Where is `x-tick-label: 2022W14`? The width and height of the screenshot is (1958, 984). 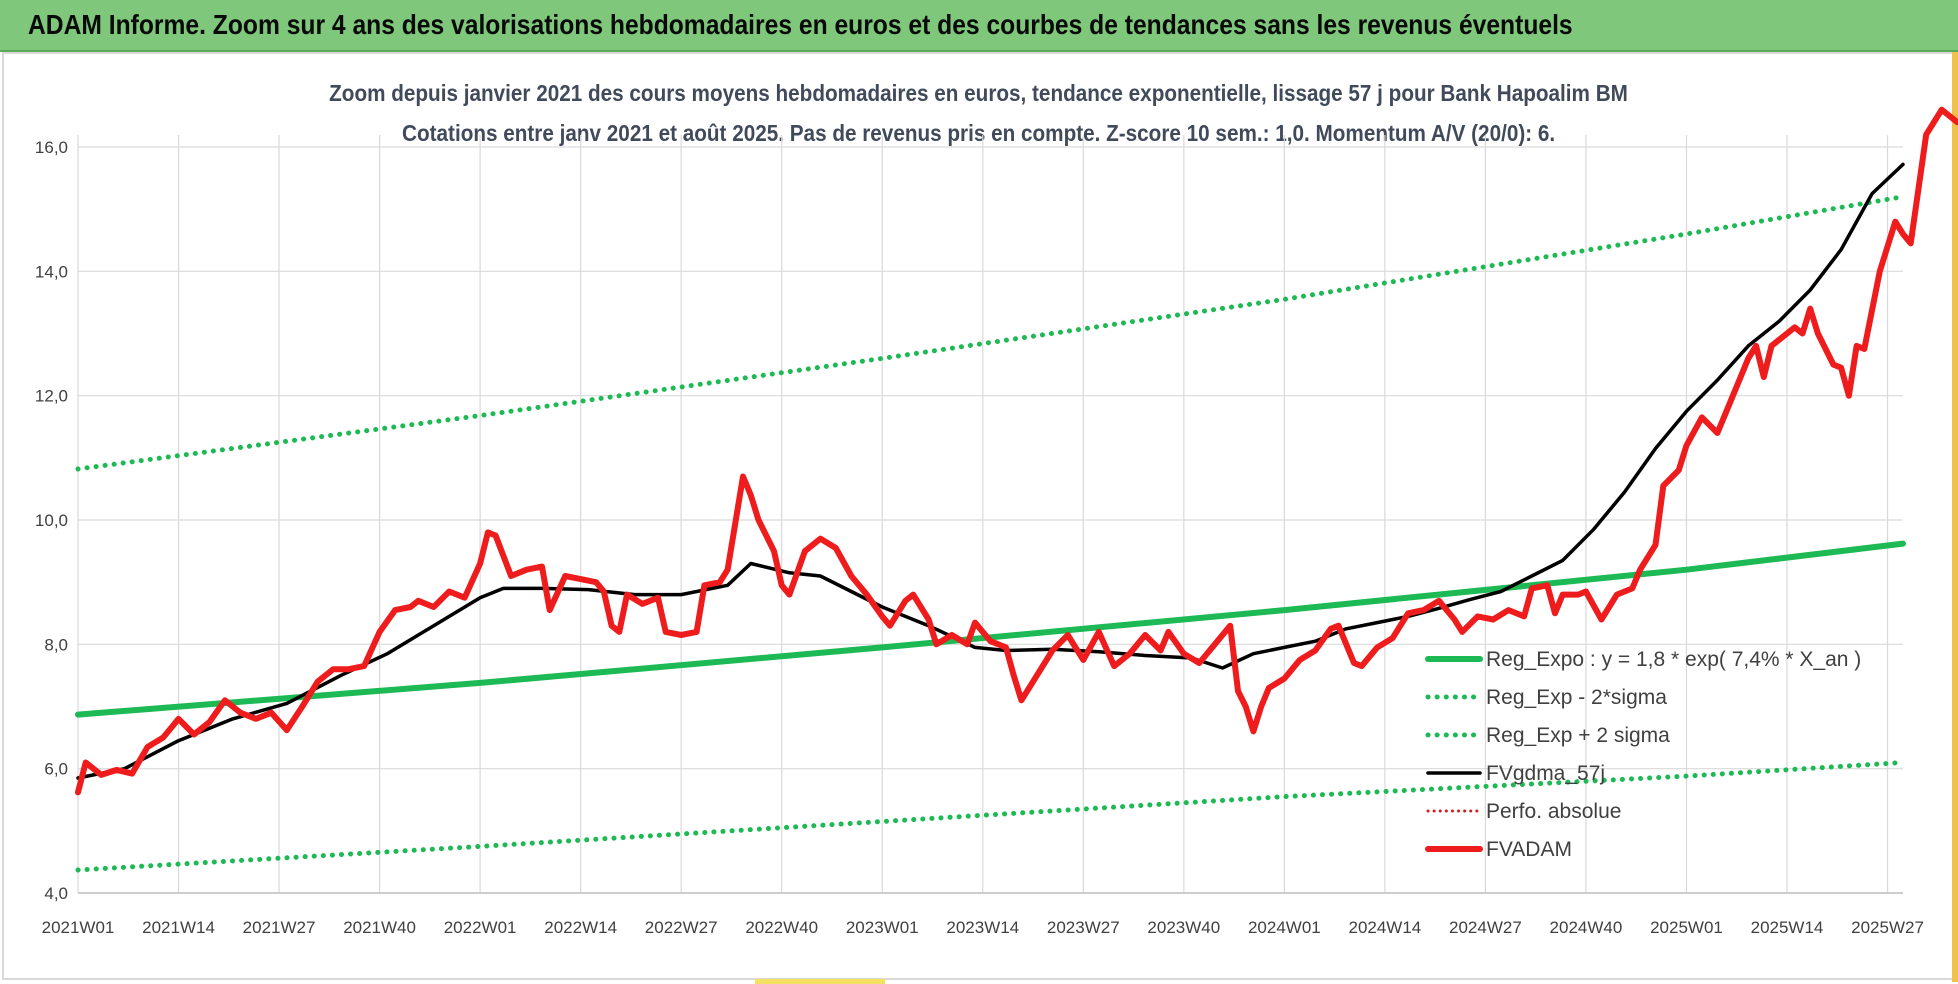
x-tick-label: 2022W14 is located at coordinates (580, 927).